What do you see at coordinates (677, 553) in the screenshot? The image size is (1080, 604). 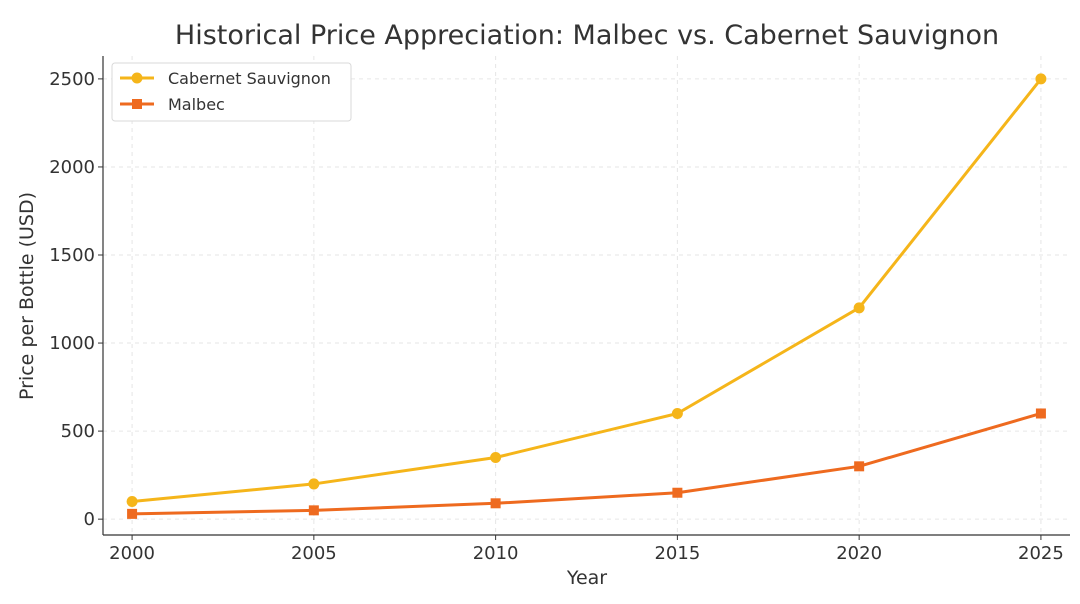 I see `x-tick-label: 2015` at bounding box center [677, 553].